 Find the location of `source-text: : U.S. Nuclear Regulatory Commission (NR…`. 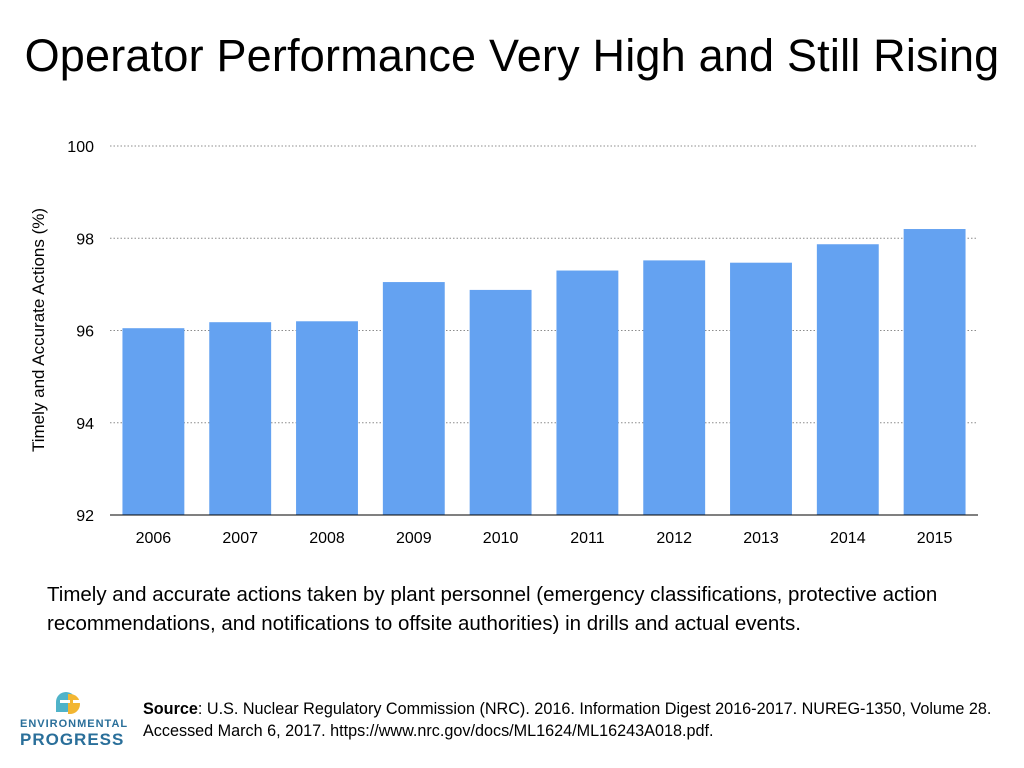

source-text: : U.S. Nuclear Regulatory Commission (NR… is located at coordinates (567, 720).